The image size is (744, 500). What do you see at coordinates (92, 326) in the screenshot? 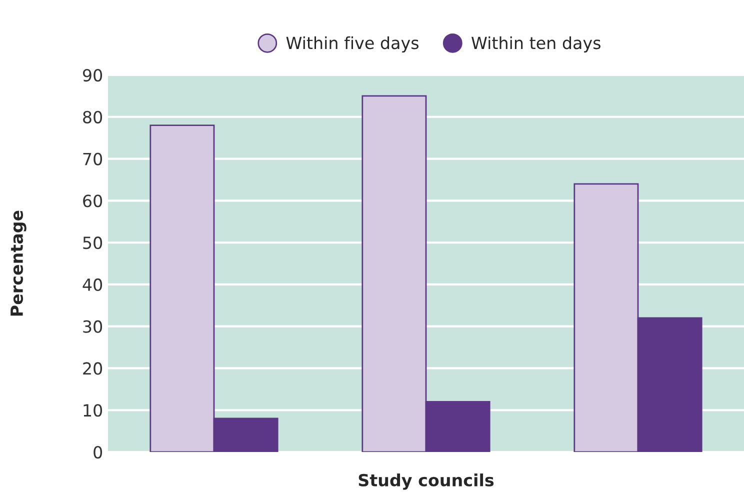
I see `y-tick-label: 30` at bounding box center [92, 326].